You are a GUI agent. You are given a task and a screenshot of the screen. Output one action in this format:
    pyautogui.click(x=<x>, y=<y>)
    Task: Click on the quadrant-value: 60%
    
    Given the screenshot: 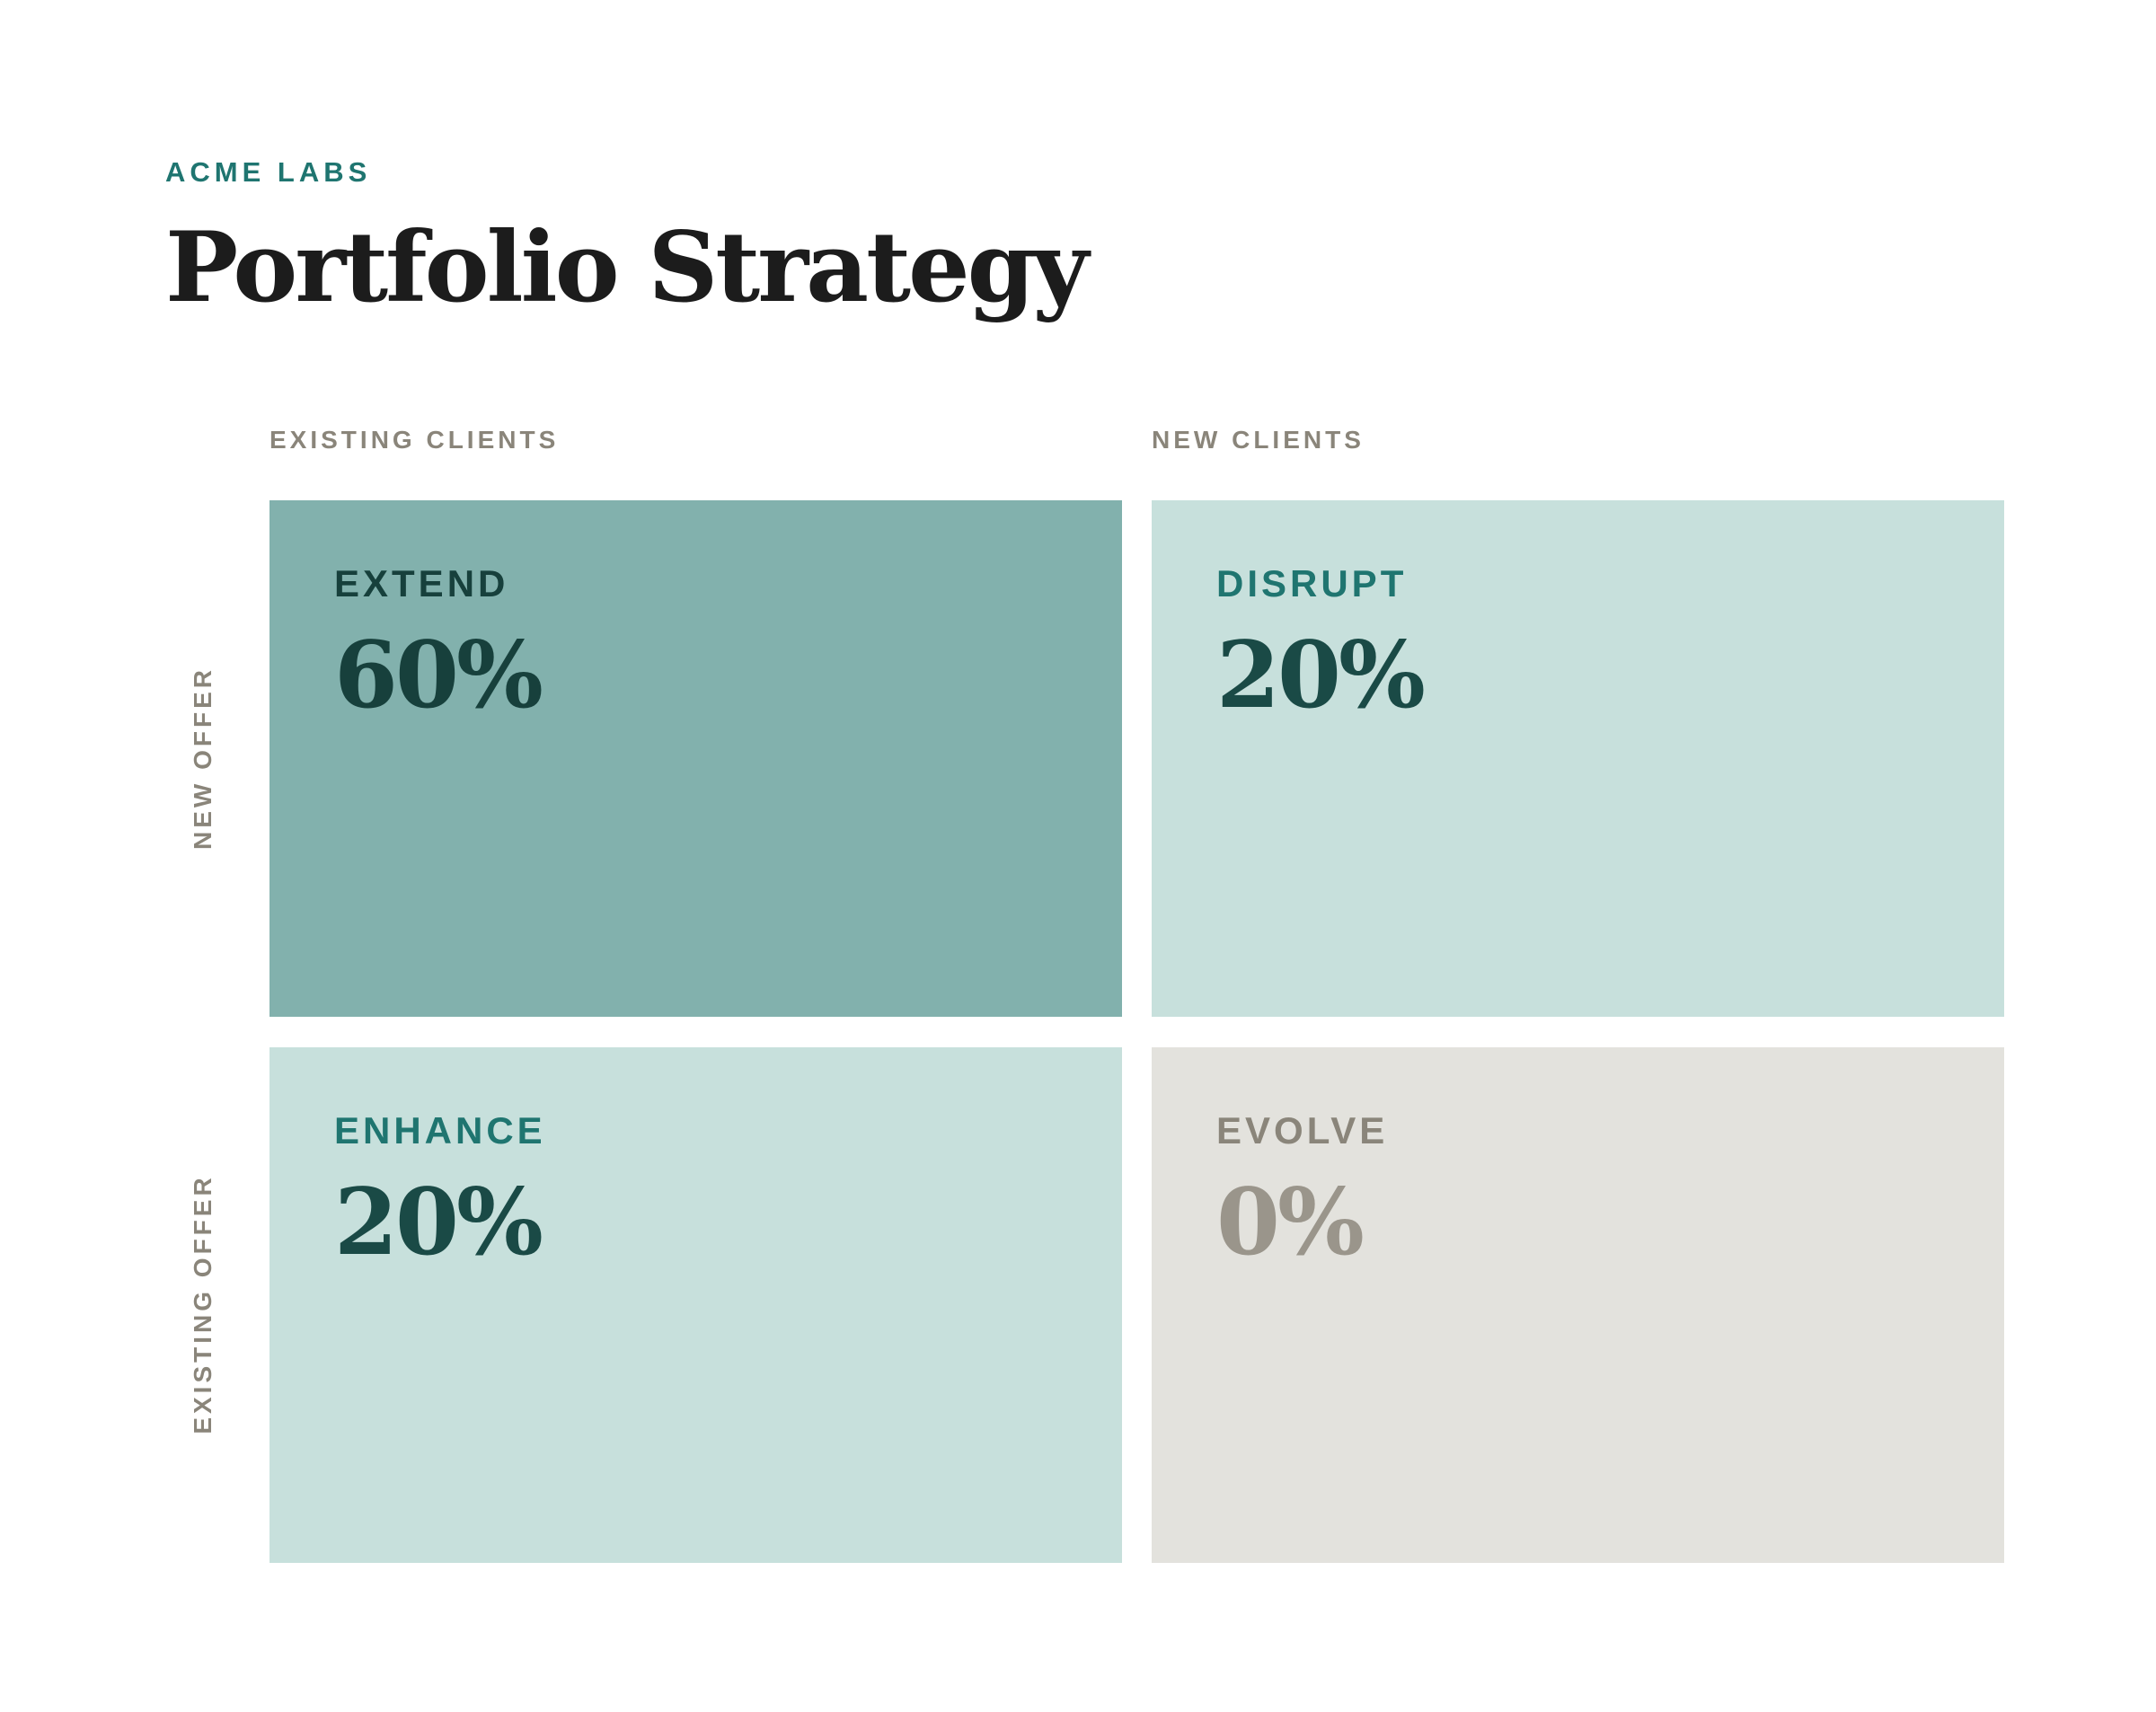 What is the action you would take?
    pyautogui.click(x=439, y=675)
    